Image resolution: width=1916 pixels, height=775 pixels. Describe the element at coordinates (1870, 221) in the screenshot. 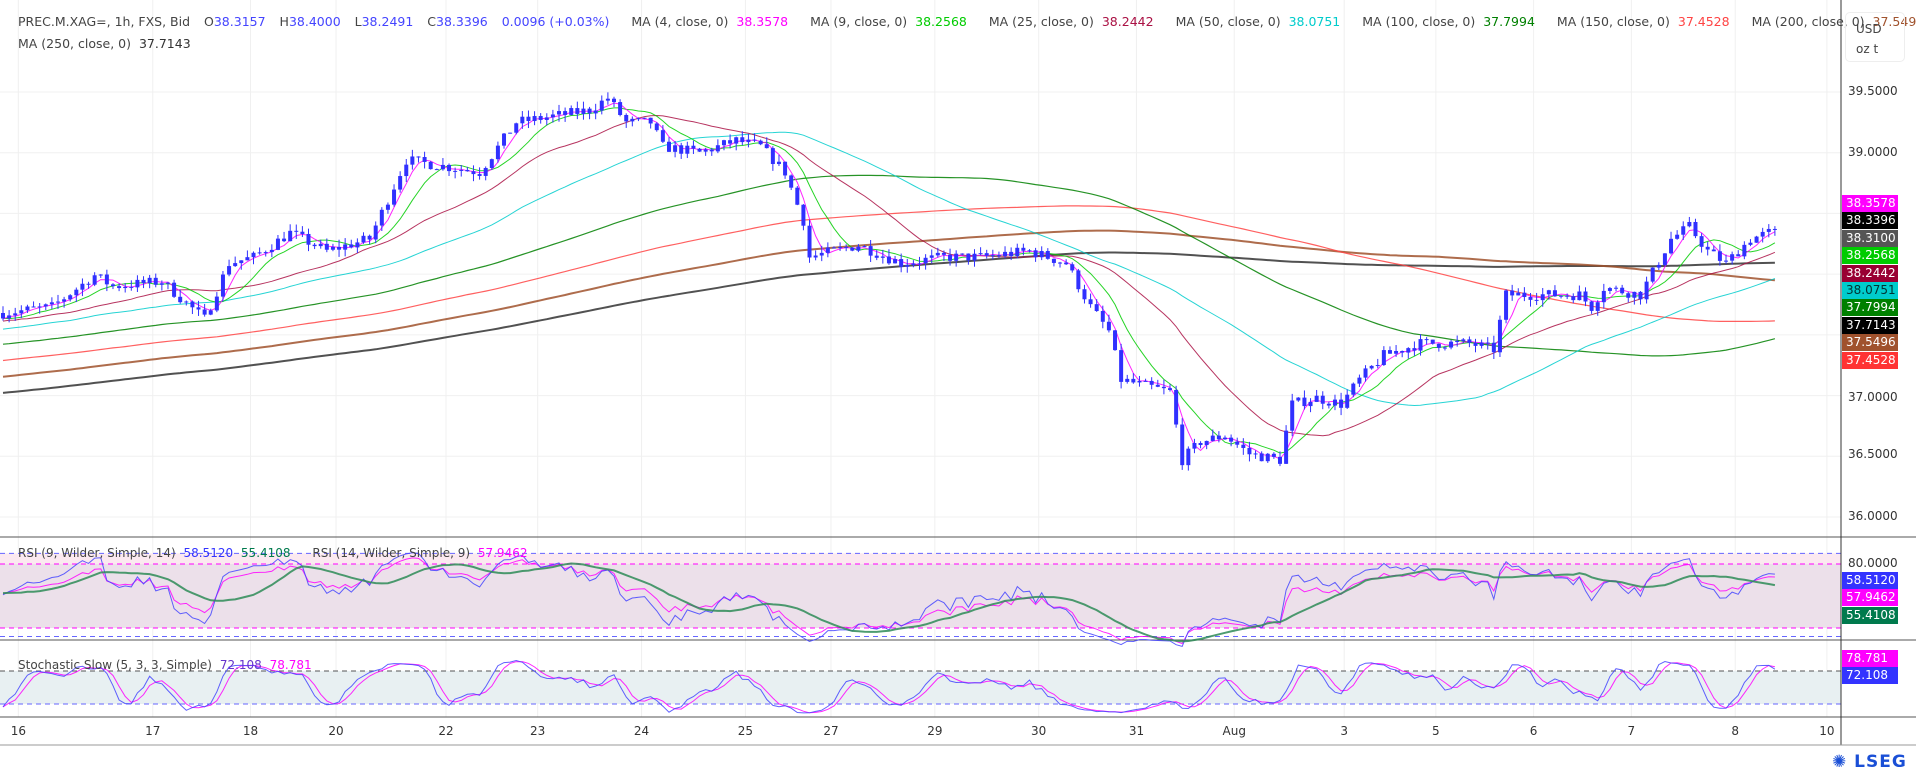

I see `price-tag: 38.3396` at that location.